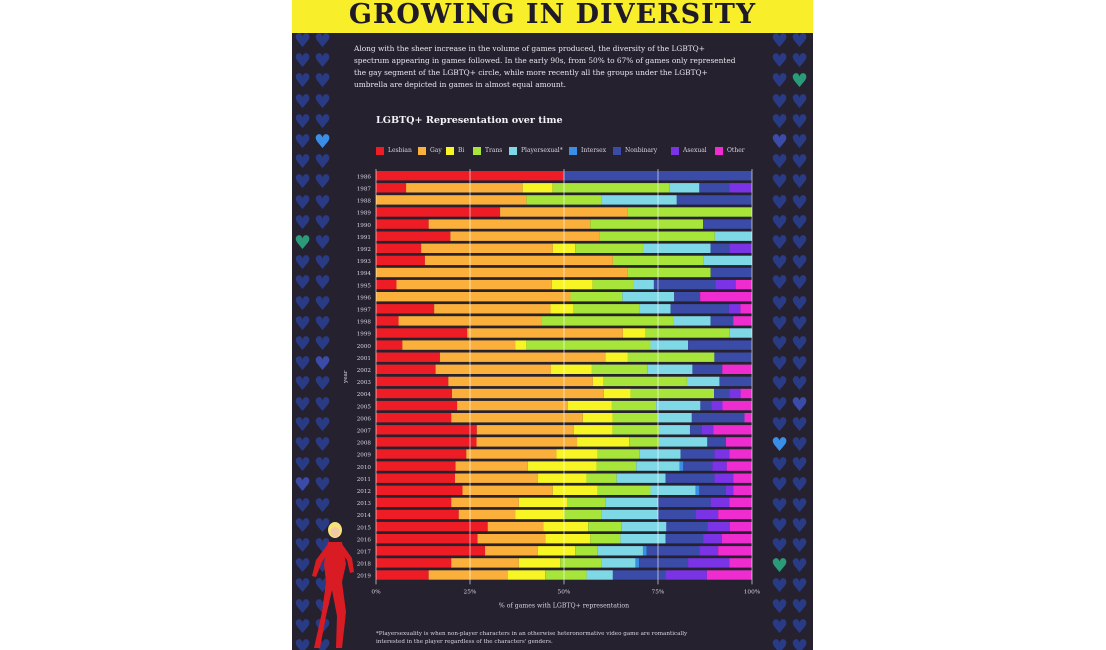  What do you see at coordinates (364, 335) in the screenshot?
I see `y-tick-label: 1999` at bounding box center [364, 335].